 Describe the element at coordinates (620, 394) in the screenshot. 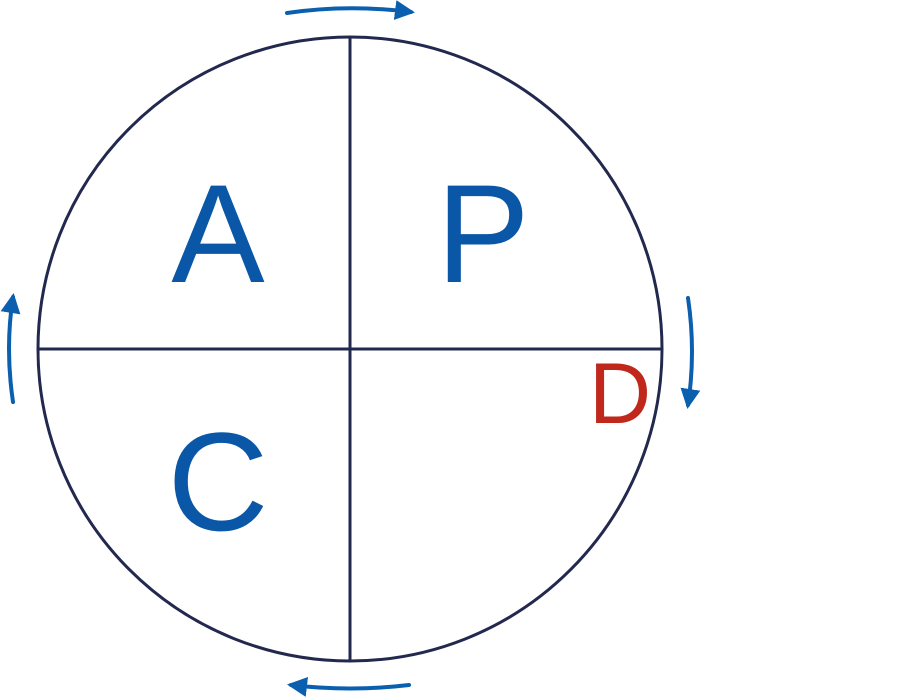

I see `quadrant-label-bottom-right: D` at that location.